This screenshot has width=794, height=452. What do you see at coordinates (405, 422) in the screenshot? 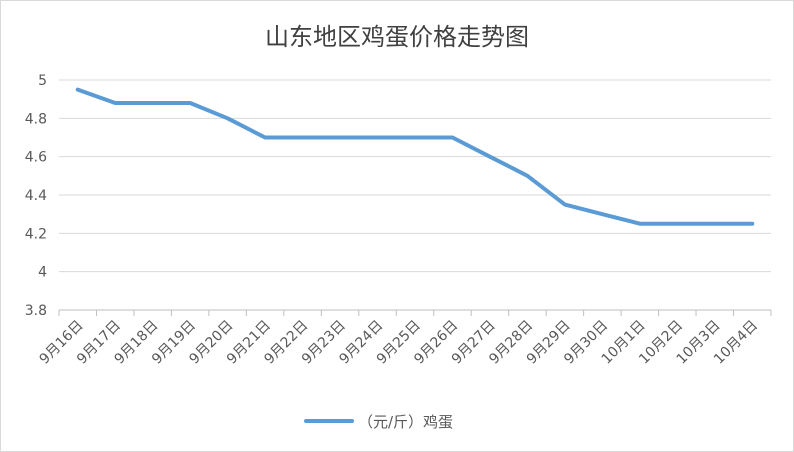
I see `legend-label: （元/斤）鸡蛋` at bounding box center [405, 422].